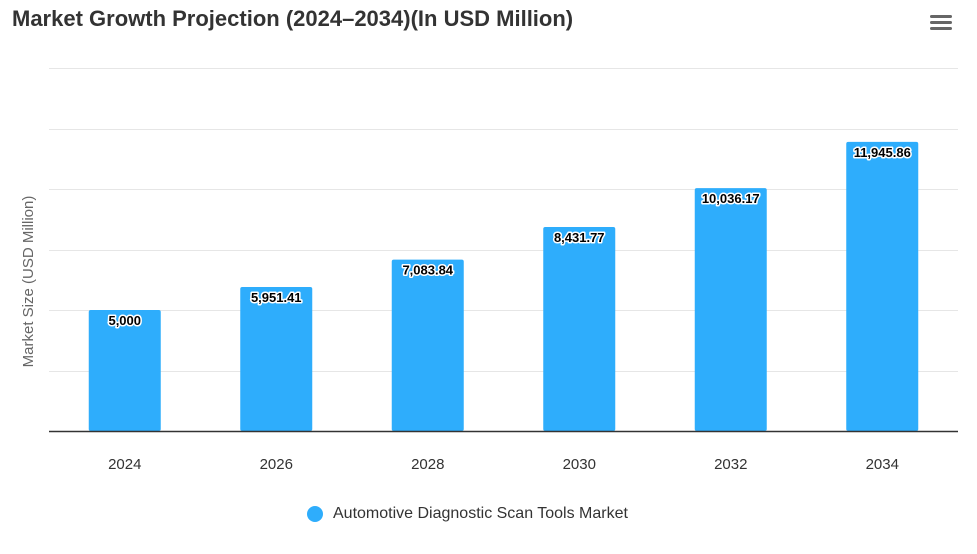  Describe the element at coordinates (276, 358) in the screenshot. I see `bar-2026` at that location.